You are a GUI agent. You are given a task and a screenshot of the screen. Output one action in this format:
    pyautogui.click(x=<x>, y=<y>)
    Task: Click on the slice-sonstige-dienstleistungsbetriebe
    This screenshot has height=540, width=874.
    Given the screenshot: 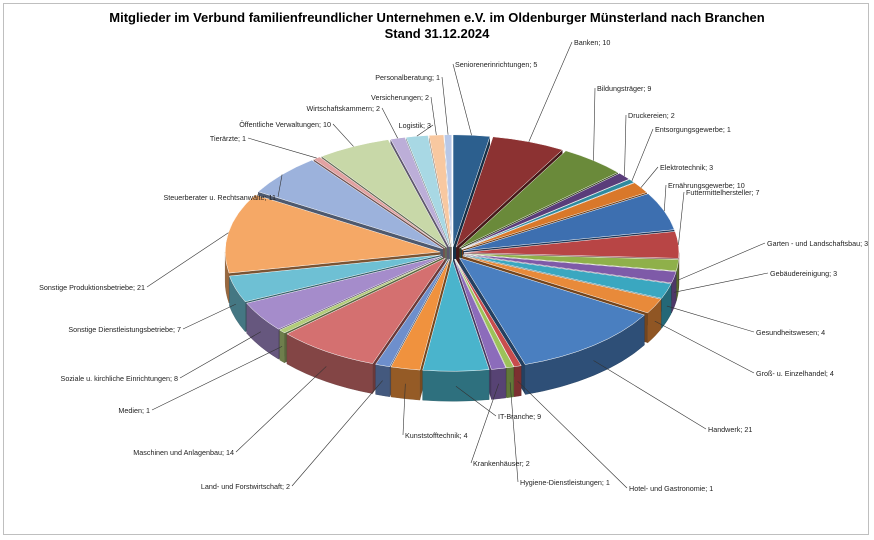 What is the action you would take?
    pyautogui.click(x=335, y=278)
    